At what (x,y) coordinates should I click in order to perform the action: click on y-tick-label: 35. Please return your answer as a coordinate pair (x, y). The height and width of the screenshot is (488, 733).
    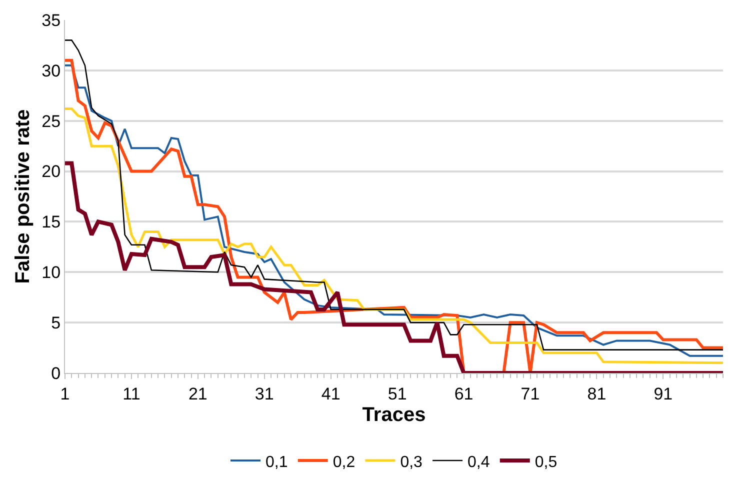
    Looking at the image, I should click on (51, 20).